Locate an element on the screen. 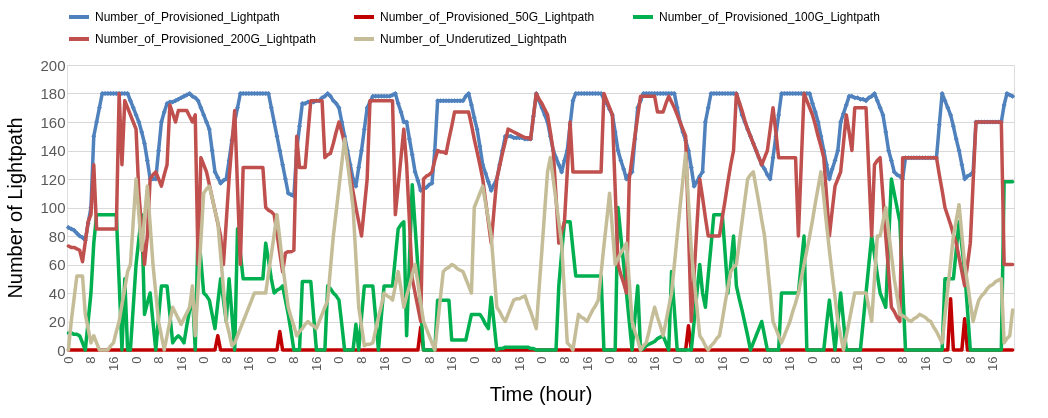 This screenshot has width=1048, height=418. y-tick-label: 200 is located at coordinates (53, 65).